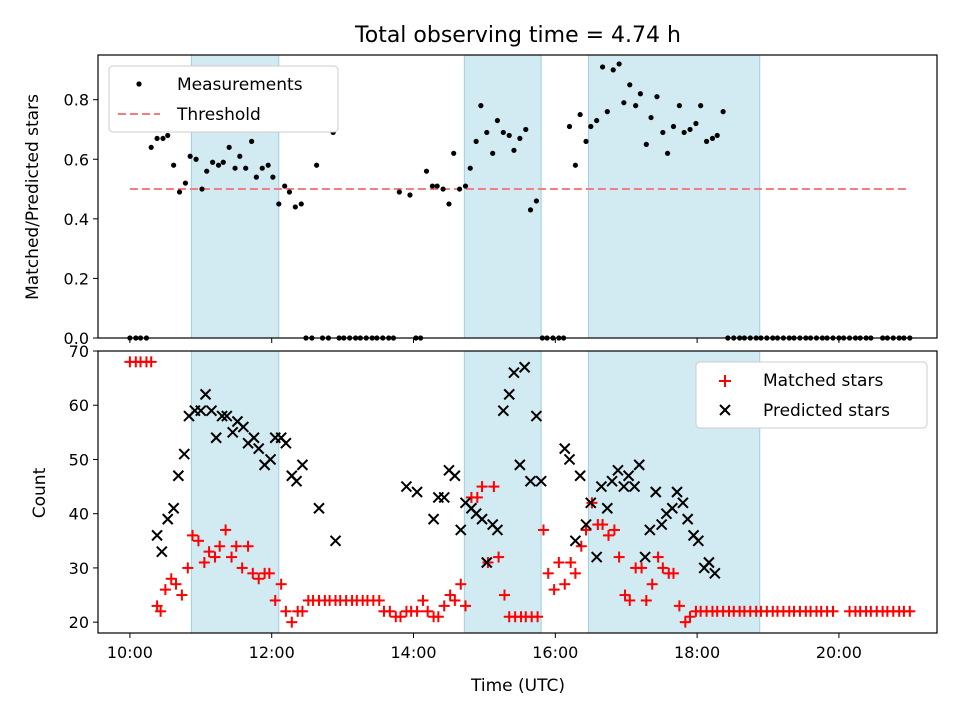 Image resolution: width=960 pixels, height=720 pixels. I want to click on bottom-x-axis: 10:00 12:00 14:00 16:00 18:00 20:00, so click(484, 647).